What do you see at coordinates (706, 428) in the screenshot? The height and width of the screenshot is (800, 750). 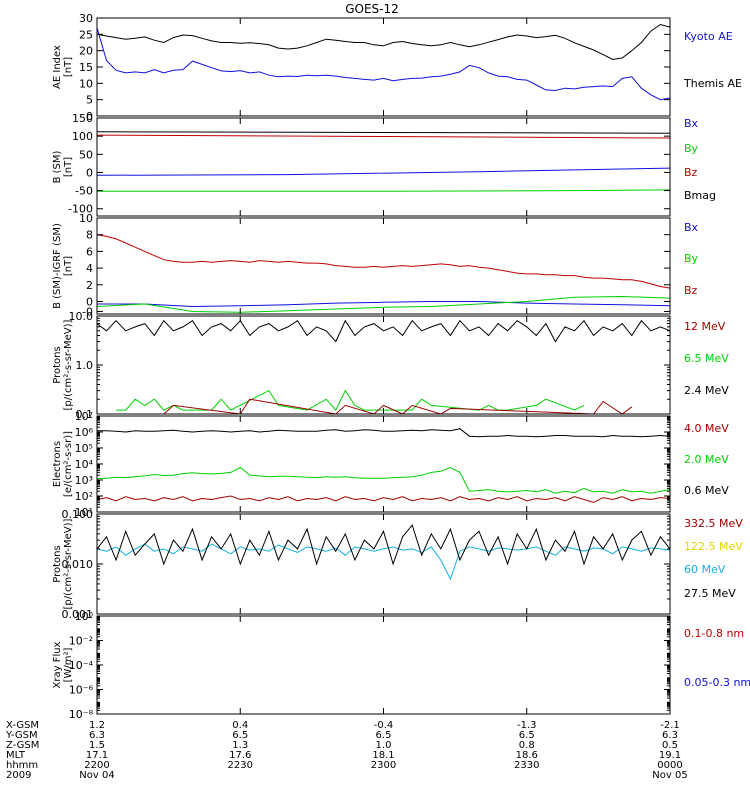 I see `panel-5-legend-1: 4.0 MeV` at bounding box center [706, 428].